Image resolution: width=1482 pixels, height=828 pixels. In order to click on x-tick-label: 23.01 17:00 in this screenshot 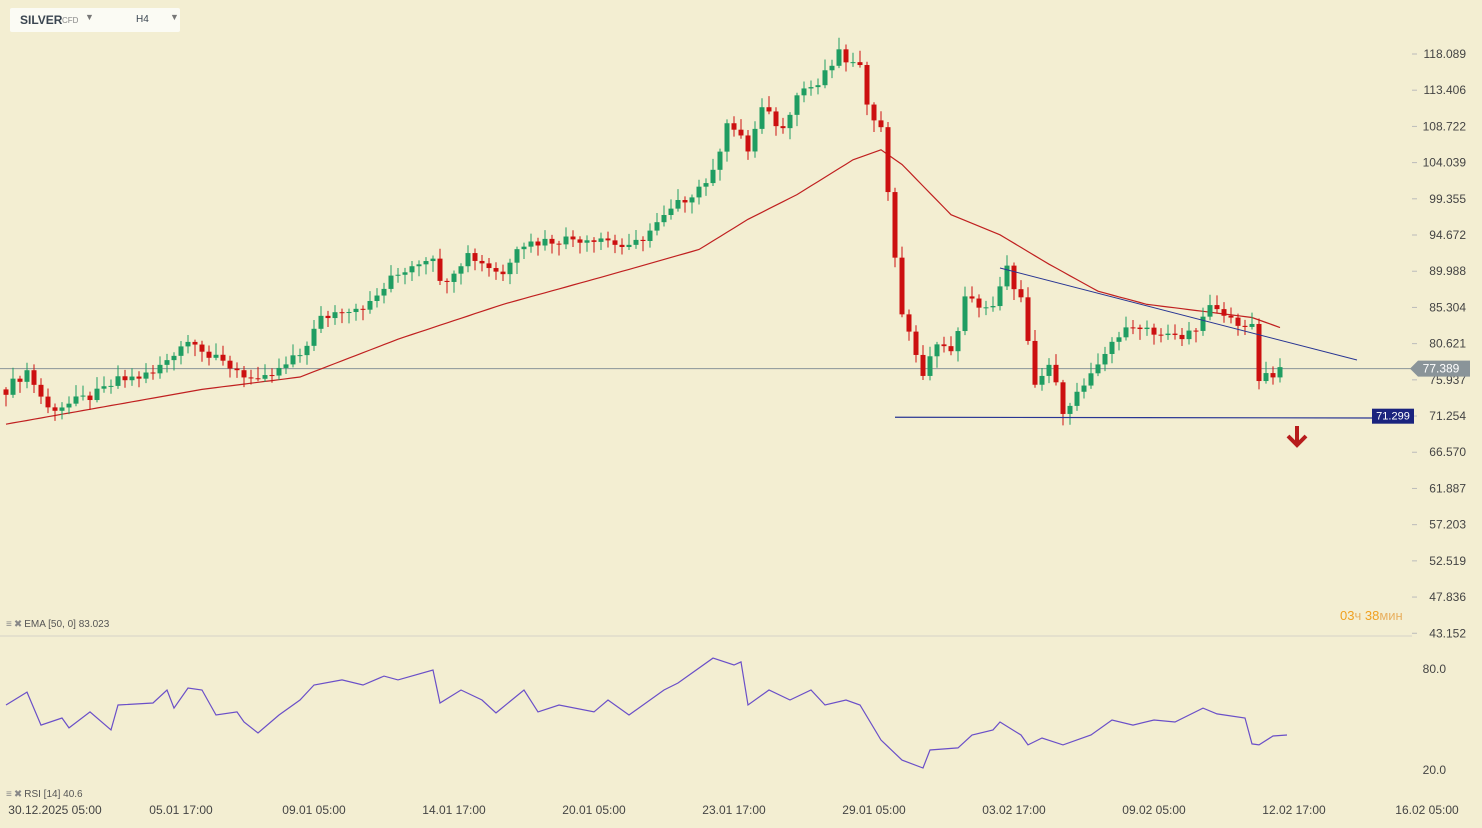, I will do `click(734, 810)`.